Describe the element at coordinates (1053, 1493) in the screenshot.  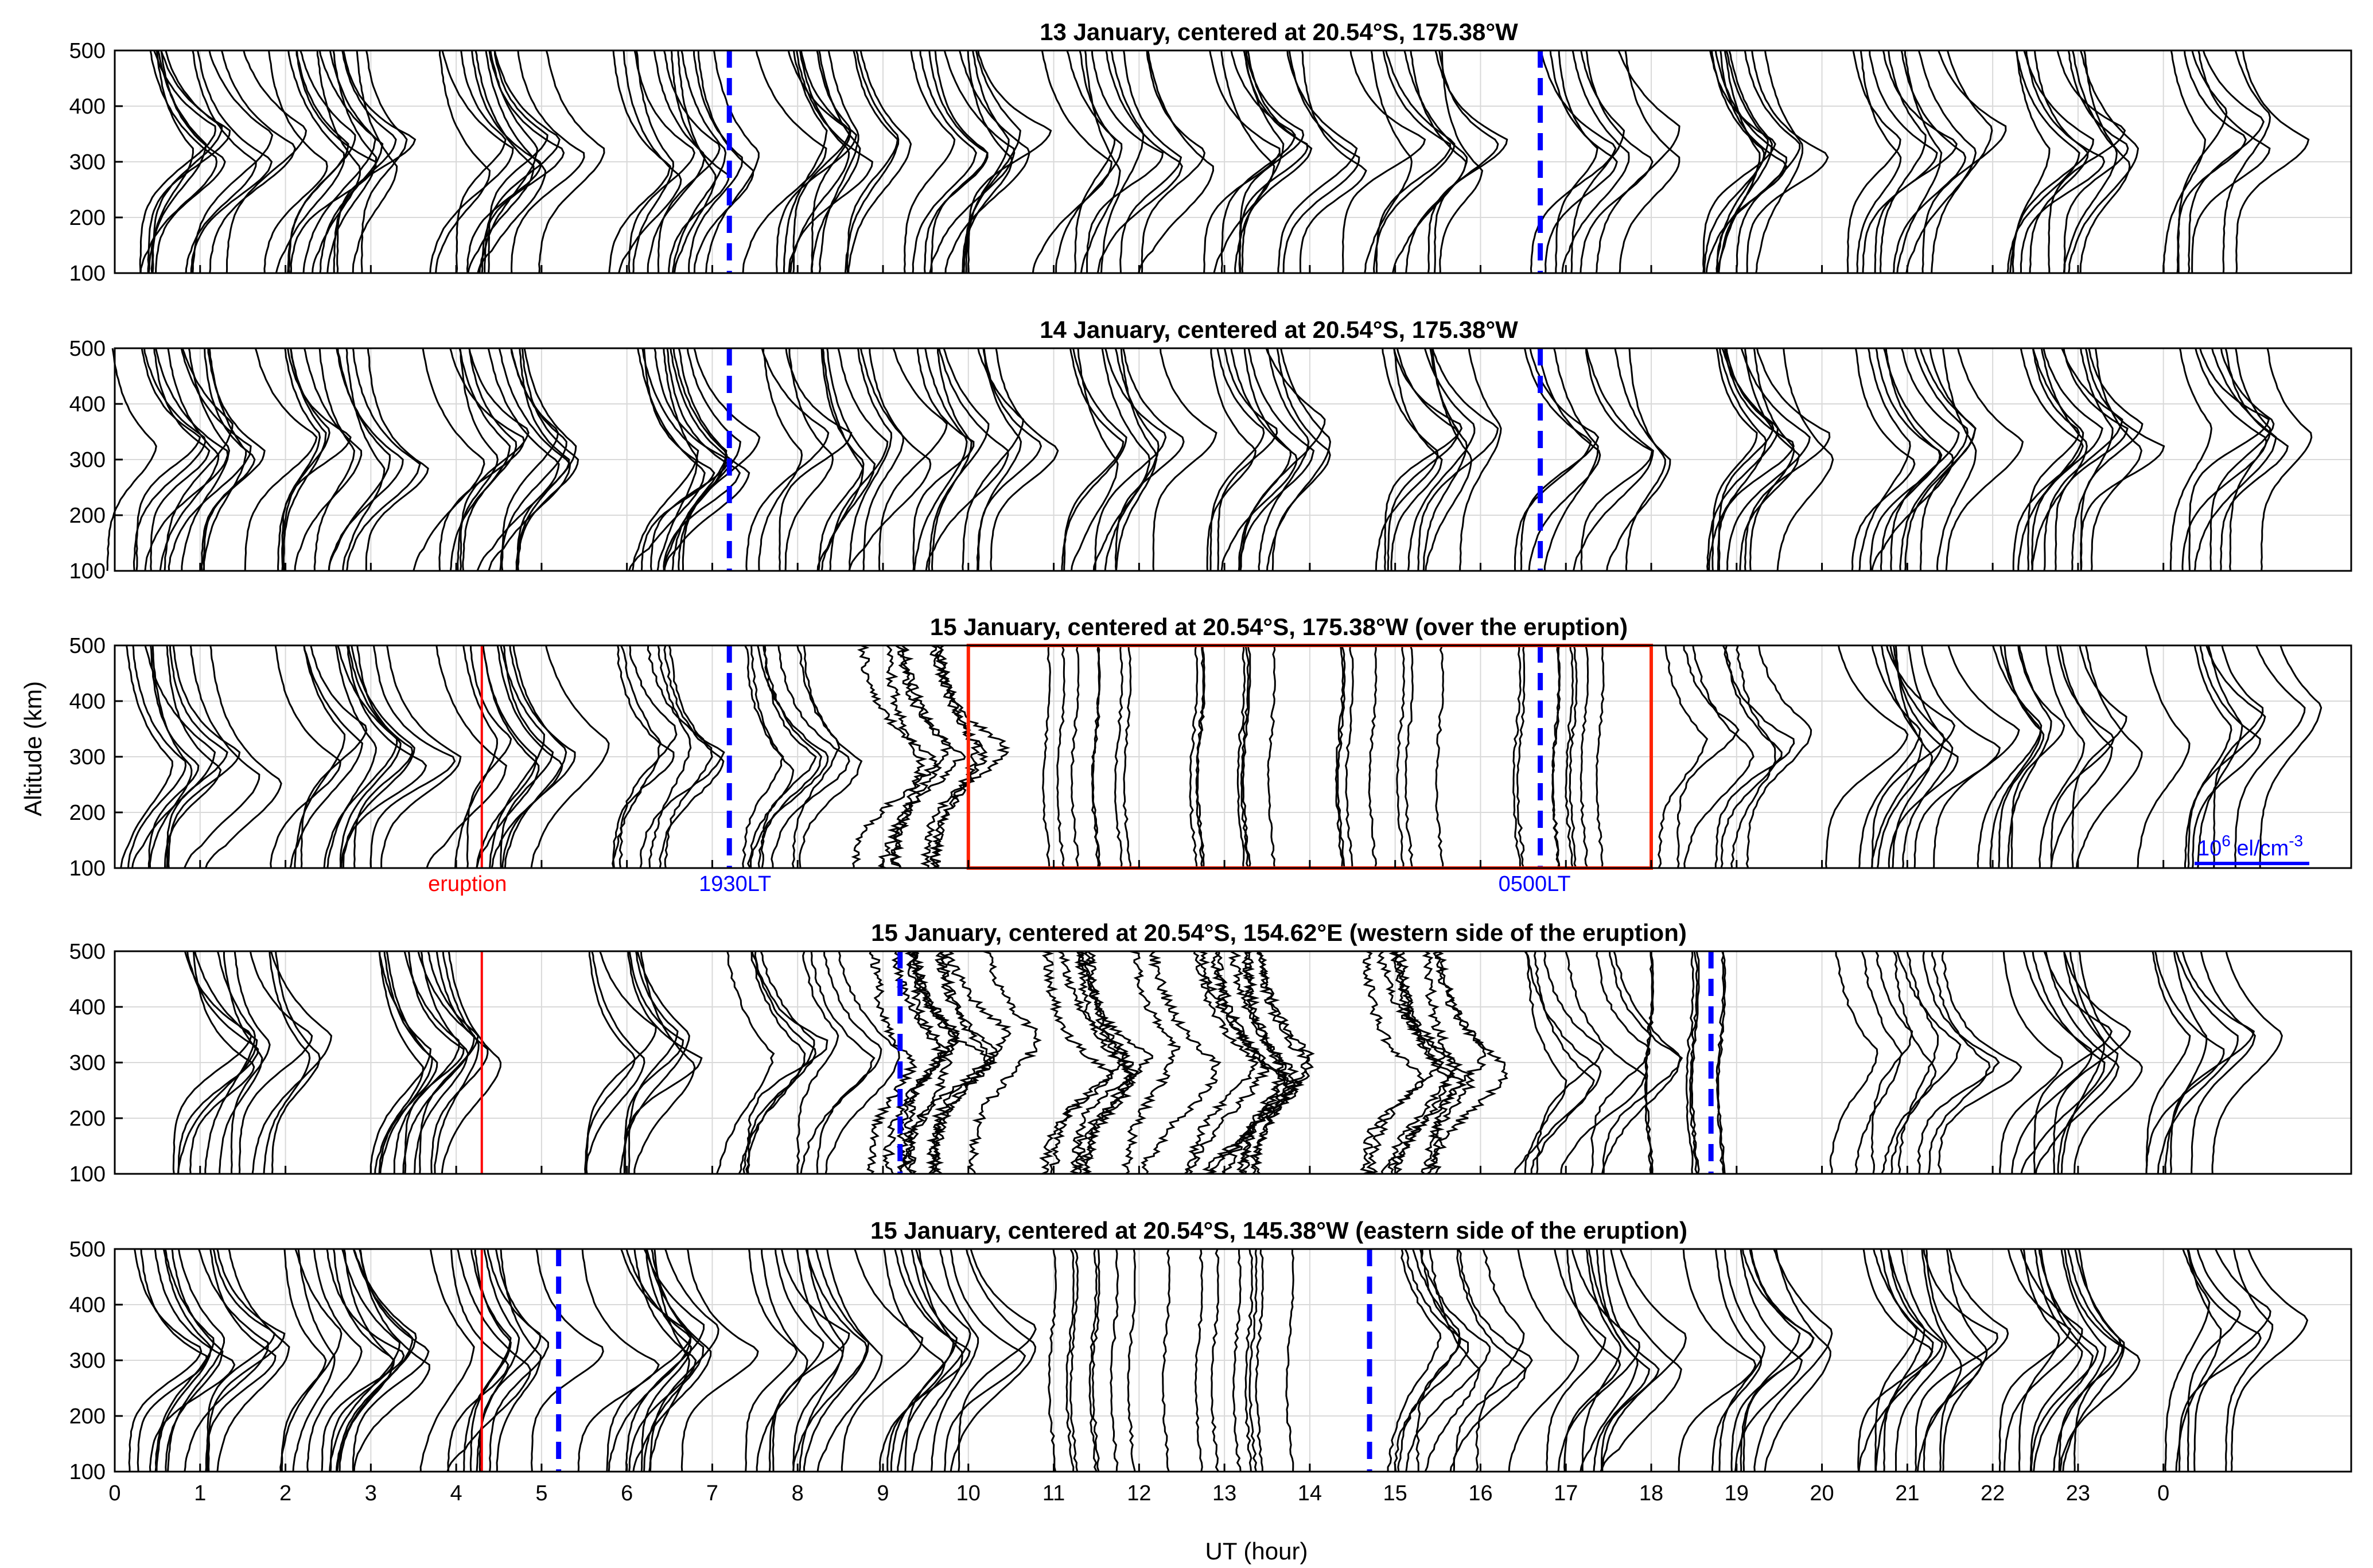
I see `x-tick-label: 11` at that location.